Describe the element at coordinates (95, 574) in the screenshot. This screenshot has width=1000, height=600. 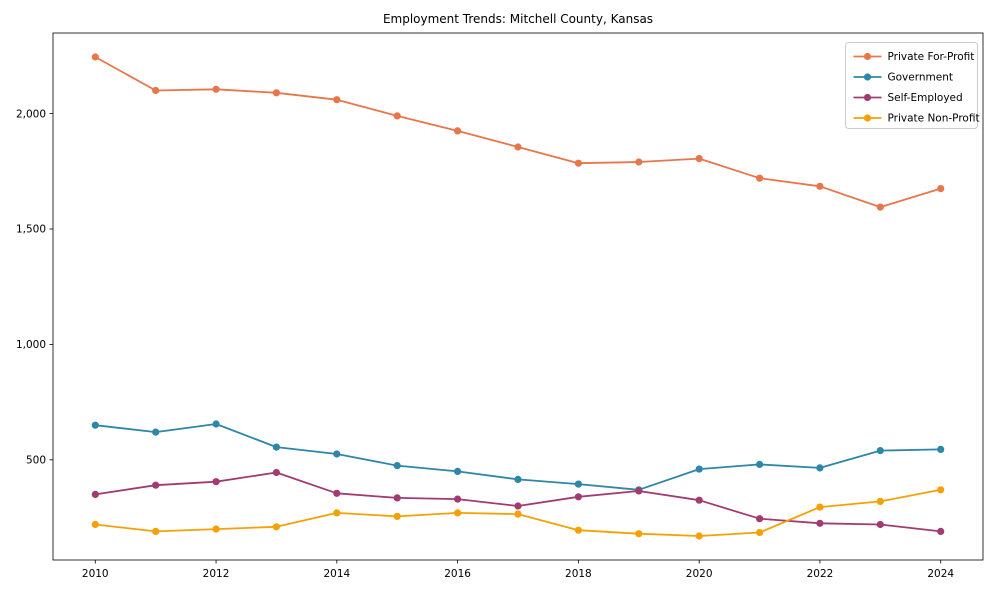
I see `x-tick-label: 2010` at that location.